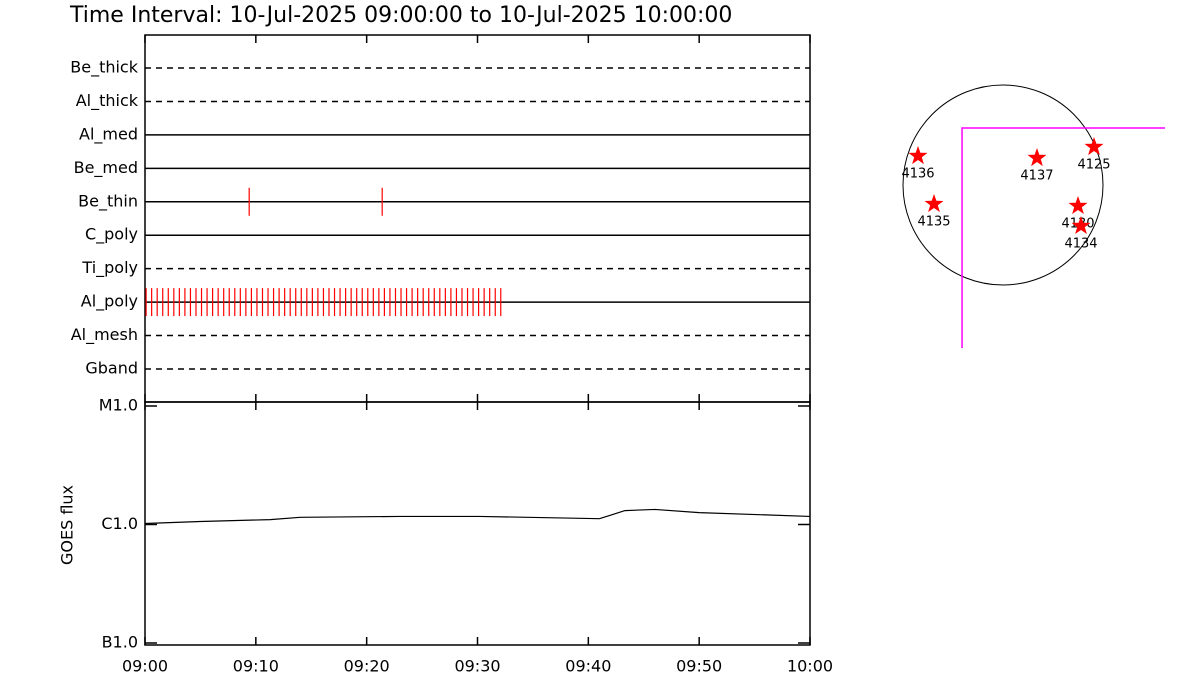 This screenshot has width=1200, height=700. I want to click on filter-label: Al_poly, so click(109, 302).